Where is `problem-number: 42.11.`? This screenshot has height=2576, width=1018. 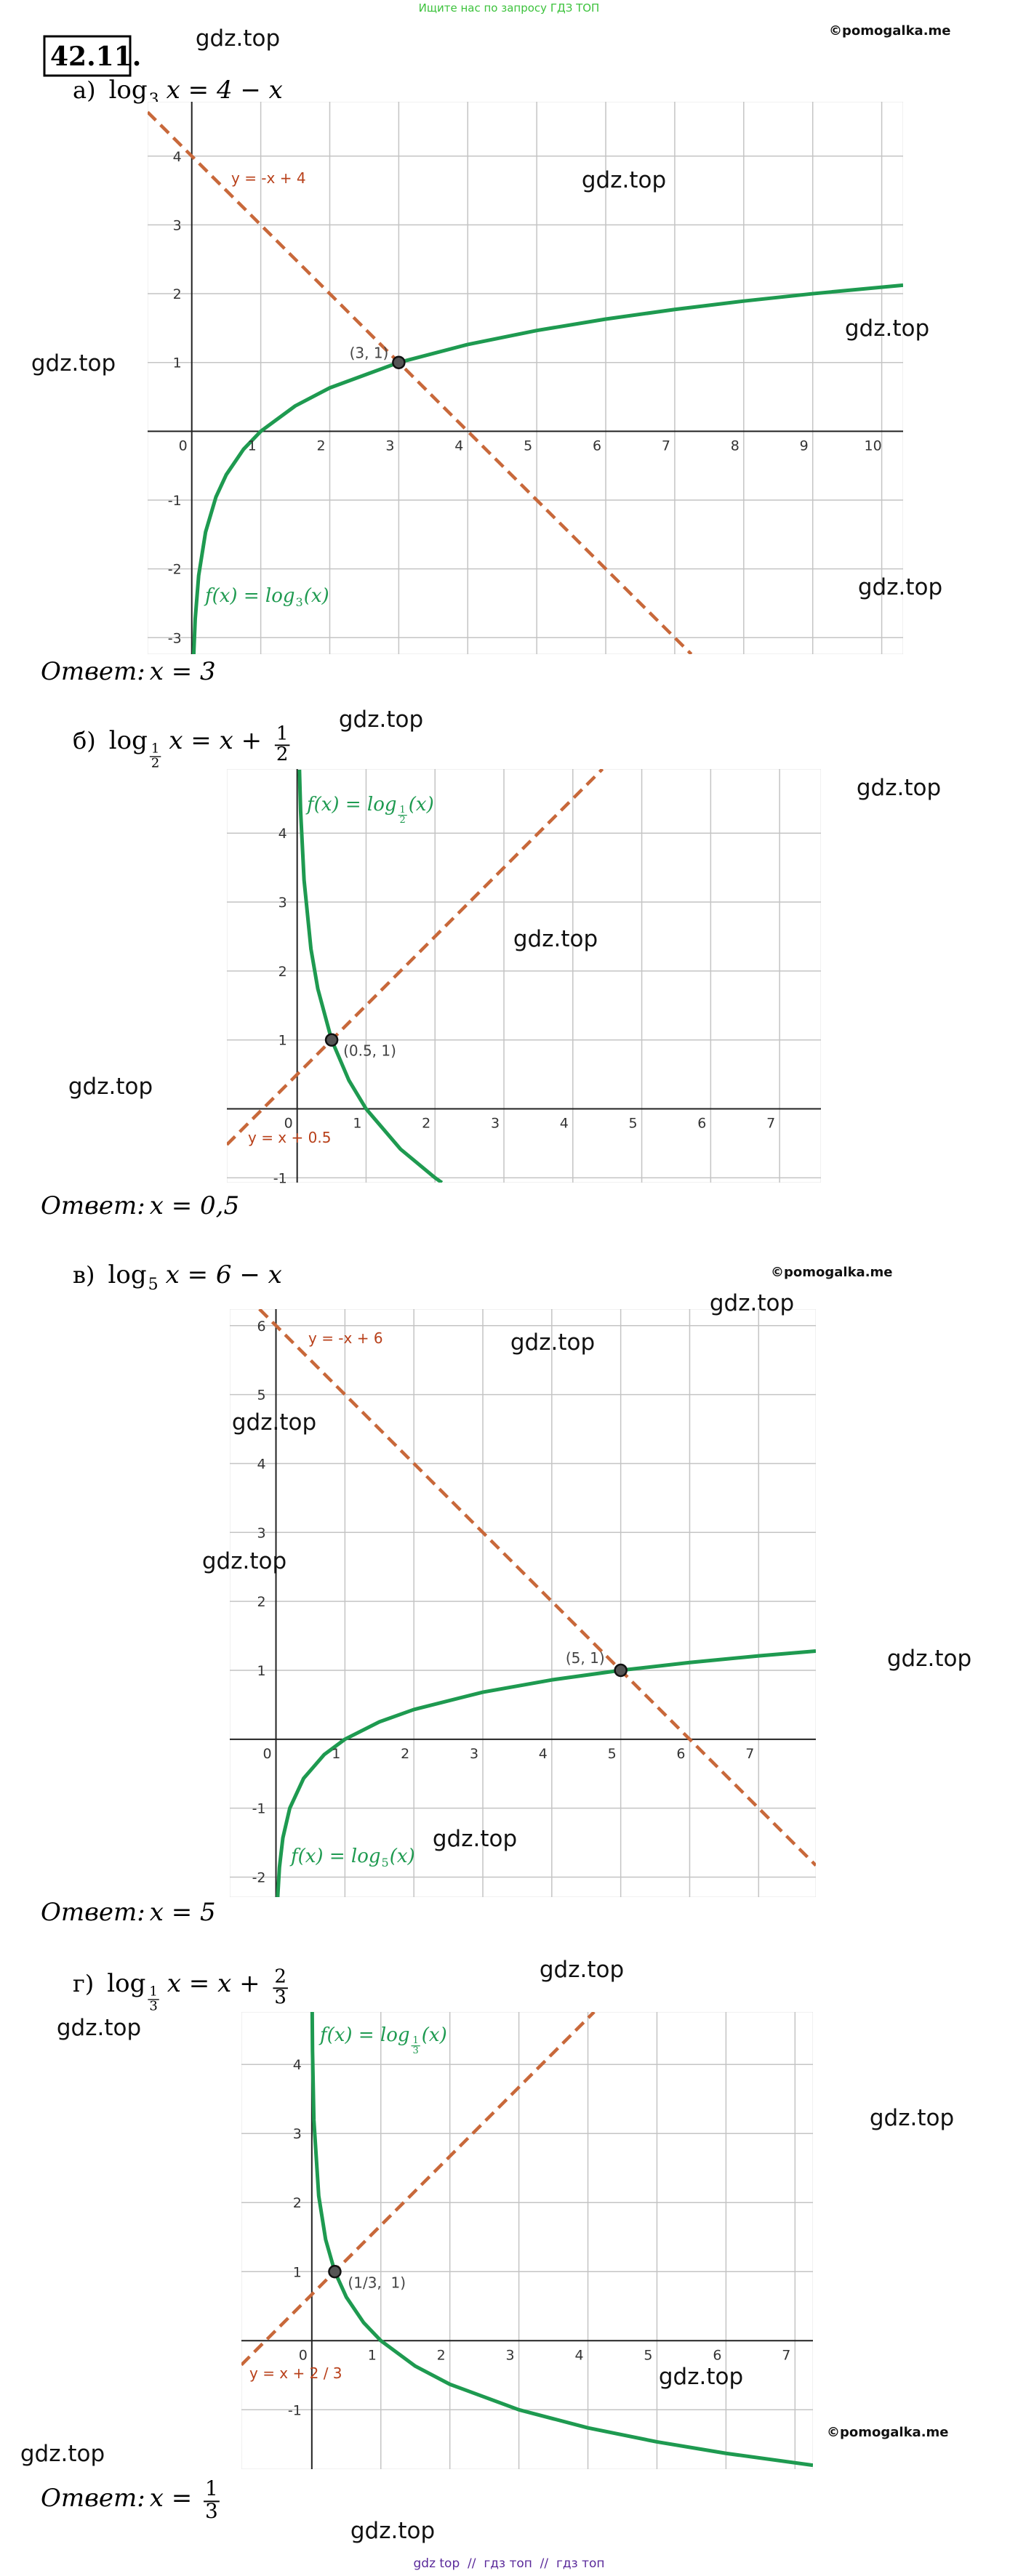 problem-number: 42.11. is located at coordinates (95, 56).